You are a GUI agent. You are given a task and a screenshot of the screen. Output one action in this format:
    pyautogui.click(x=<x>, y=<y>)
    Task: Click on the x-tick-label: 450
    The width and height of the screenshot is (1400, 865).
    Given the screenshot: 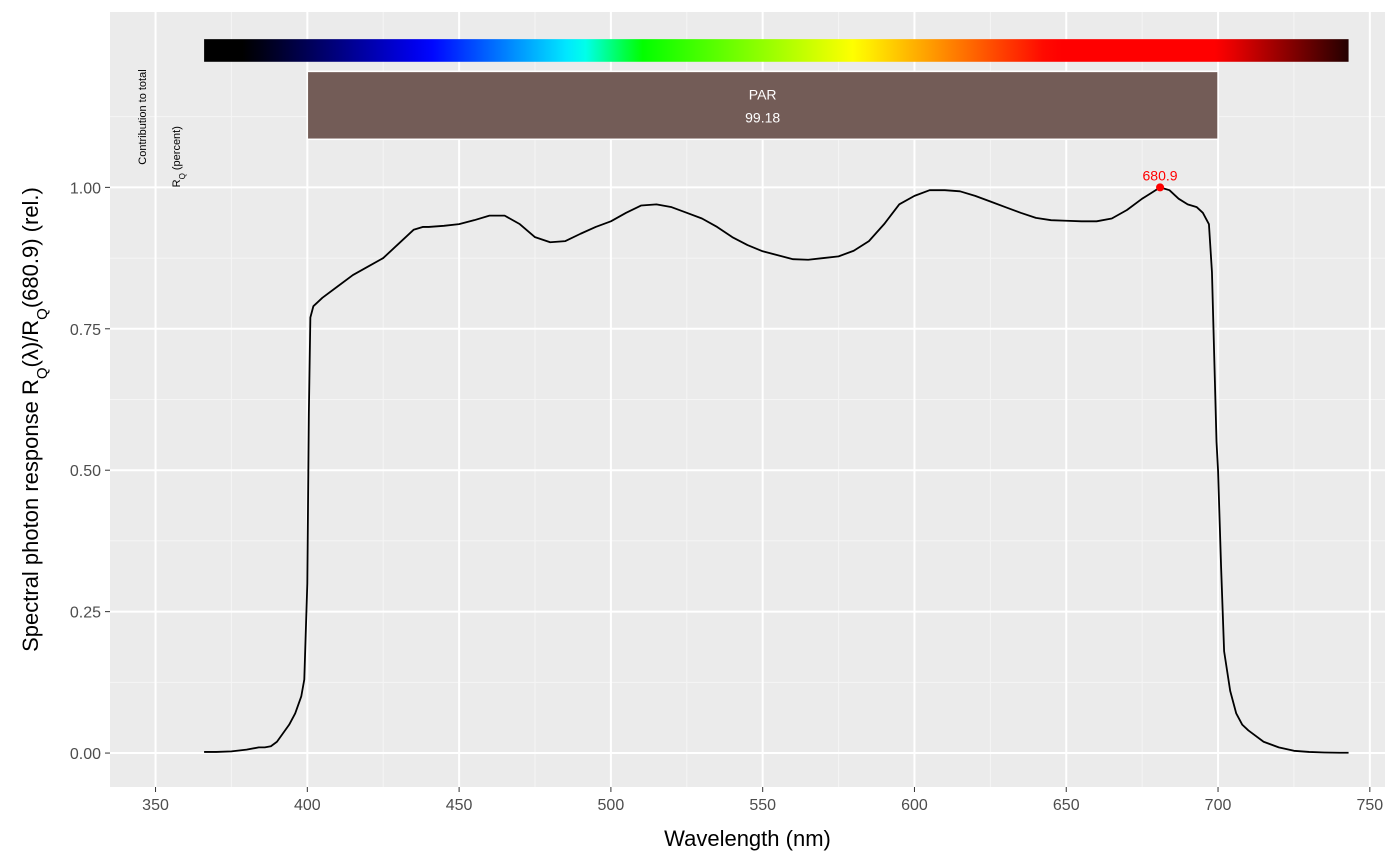 What is the action you would take?
    pyautogui.click(x=459, y=805)
    